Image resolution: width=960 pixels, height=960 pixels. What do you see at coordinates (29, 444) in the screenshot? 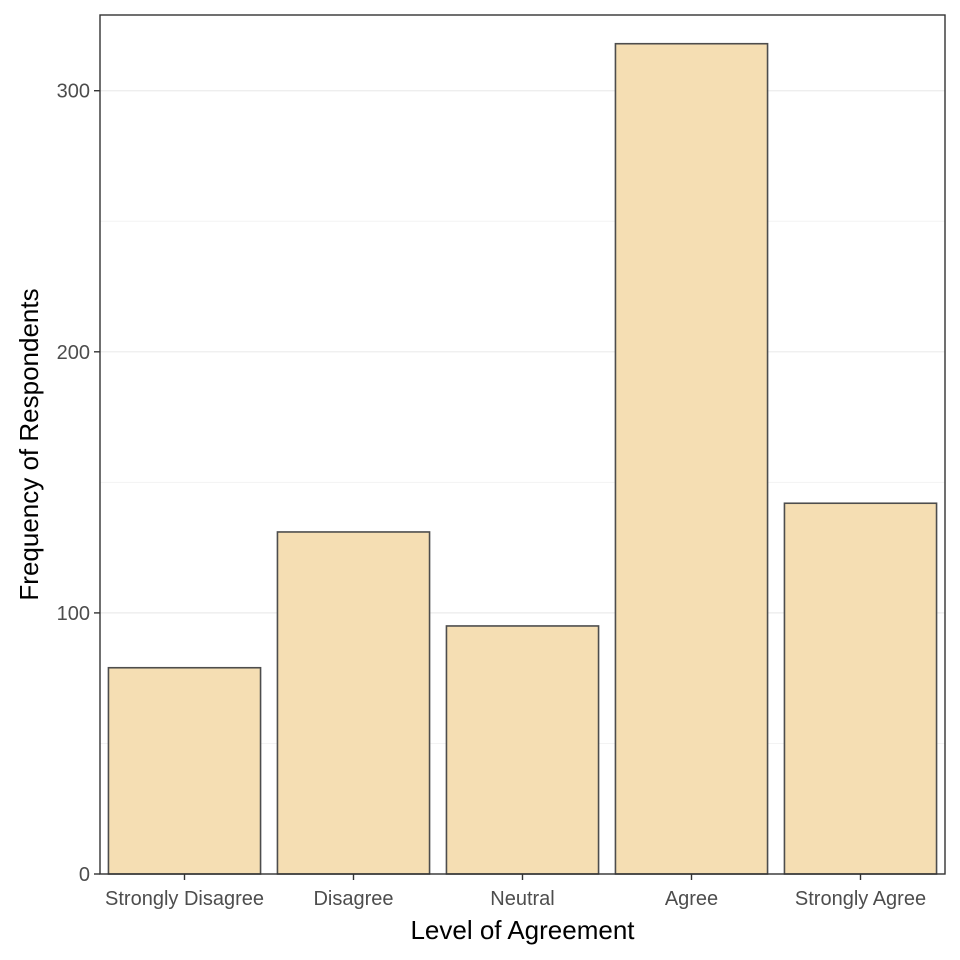
I see `y-axis-title: Frequency of Respondents` at bounding box center [29, 444].